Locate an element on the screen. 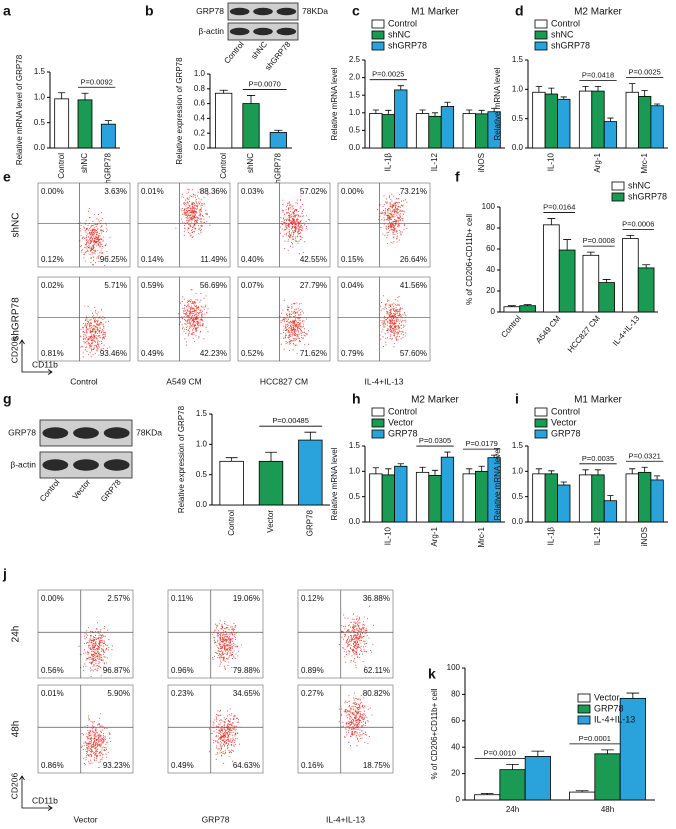  y-axis-label: Relative mRNA level of GRP78 is located at coordinates (19, 109).